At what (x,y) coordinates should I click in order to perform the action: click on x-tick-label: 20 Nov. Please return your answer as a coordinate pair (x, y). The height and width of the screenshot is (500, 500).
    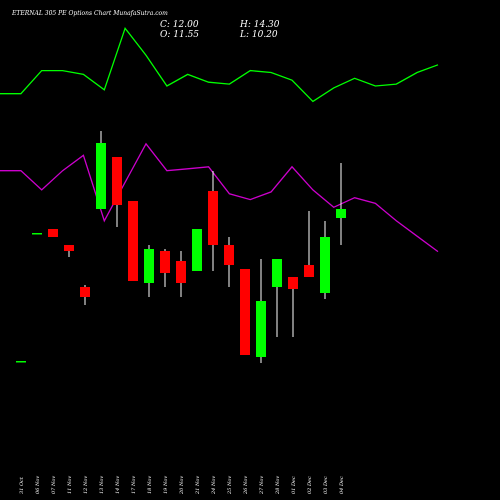
    Looking at the image, I should click on (182, 485).